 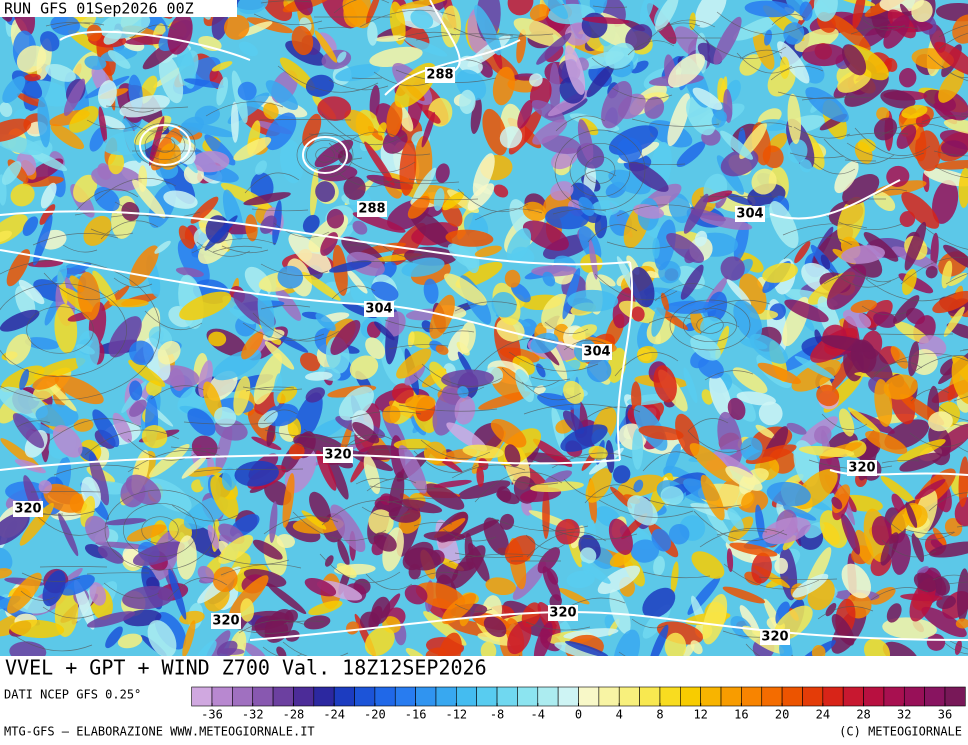 What do you see at coordinates (290, 63) in the screenshot?
I see `contour-line` at bounding box center [290, 63].